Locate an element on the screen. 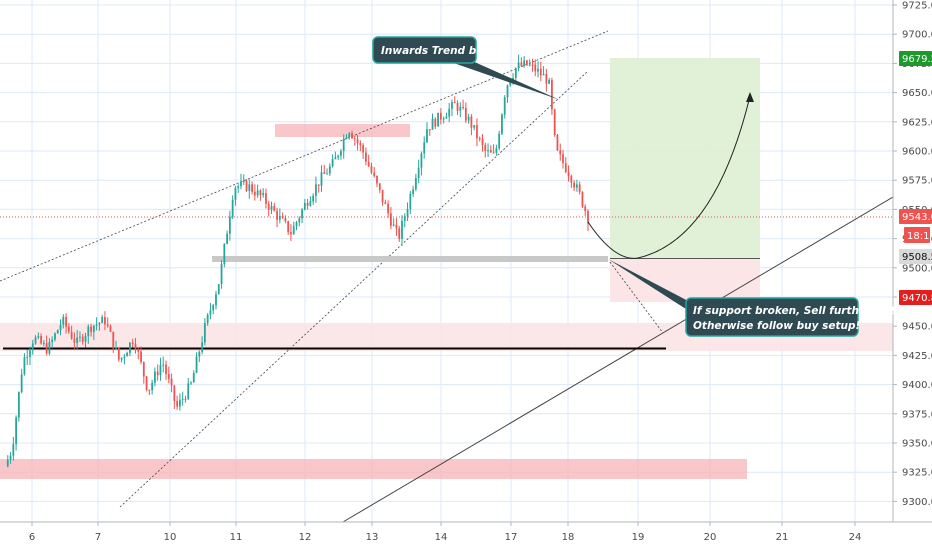 The image size is (932, 554). resistance-zone is located at coordinates (342, 130).